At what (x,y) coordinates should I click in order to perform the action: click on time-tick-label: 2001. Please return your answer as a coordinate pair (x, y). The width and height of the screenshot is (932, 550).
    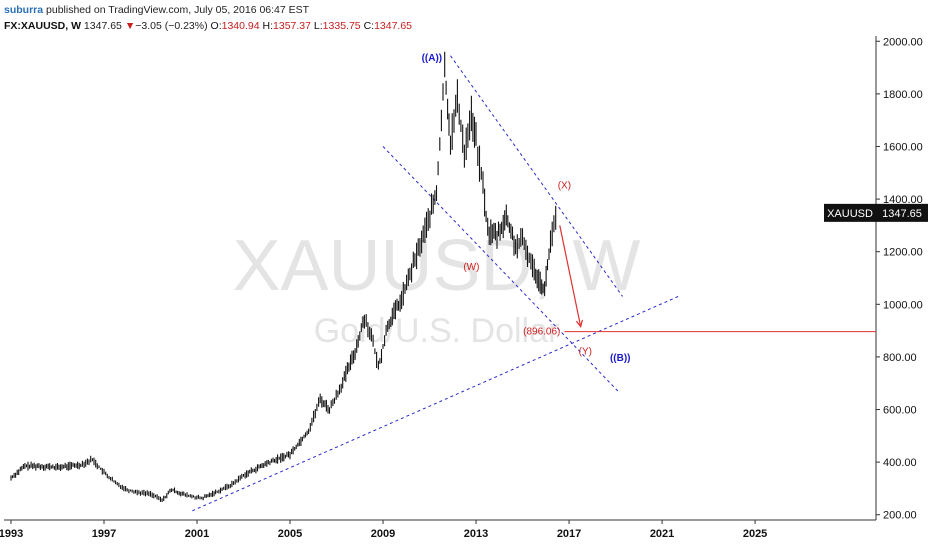
    Looking at the image, I should click on (197, 534).